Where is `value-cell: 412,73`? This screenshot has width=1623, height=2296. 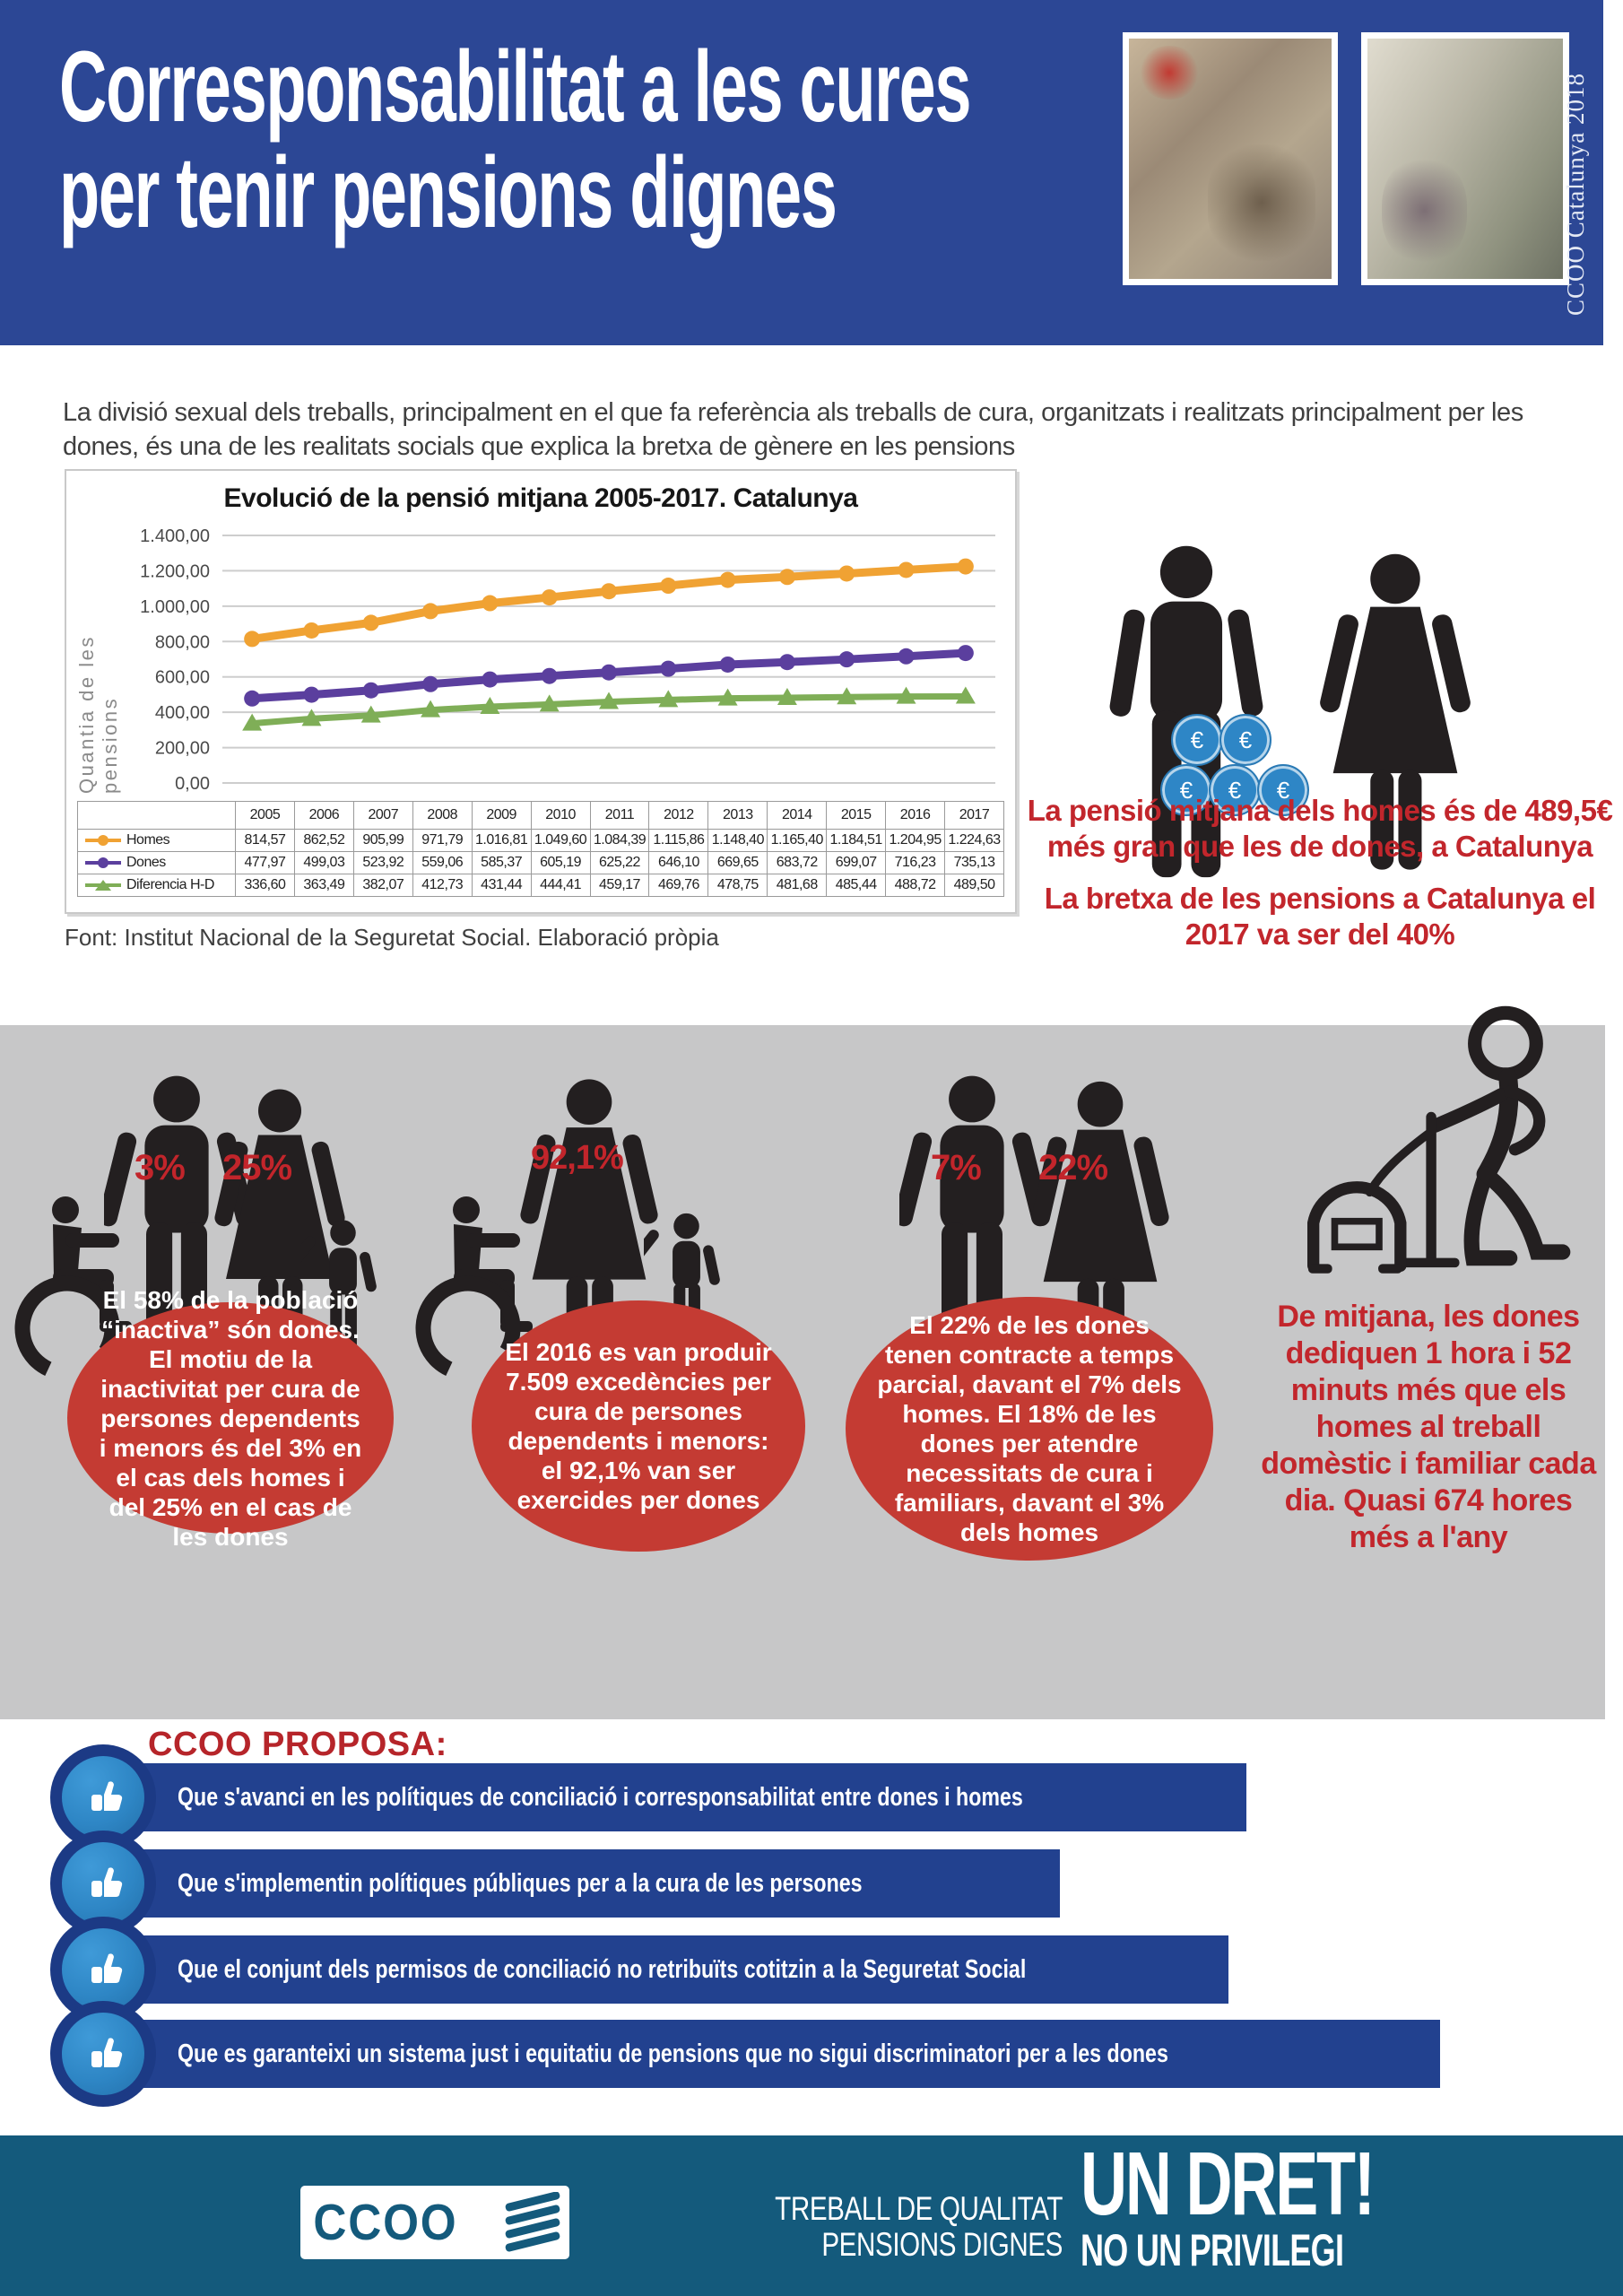 value-cell: 412,73 is located at coordinates (442, 885).